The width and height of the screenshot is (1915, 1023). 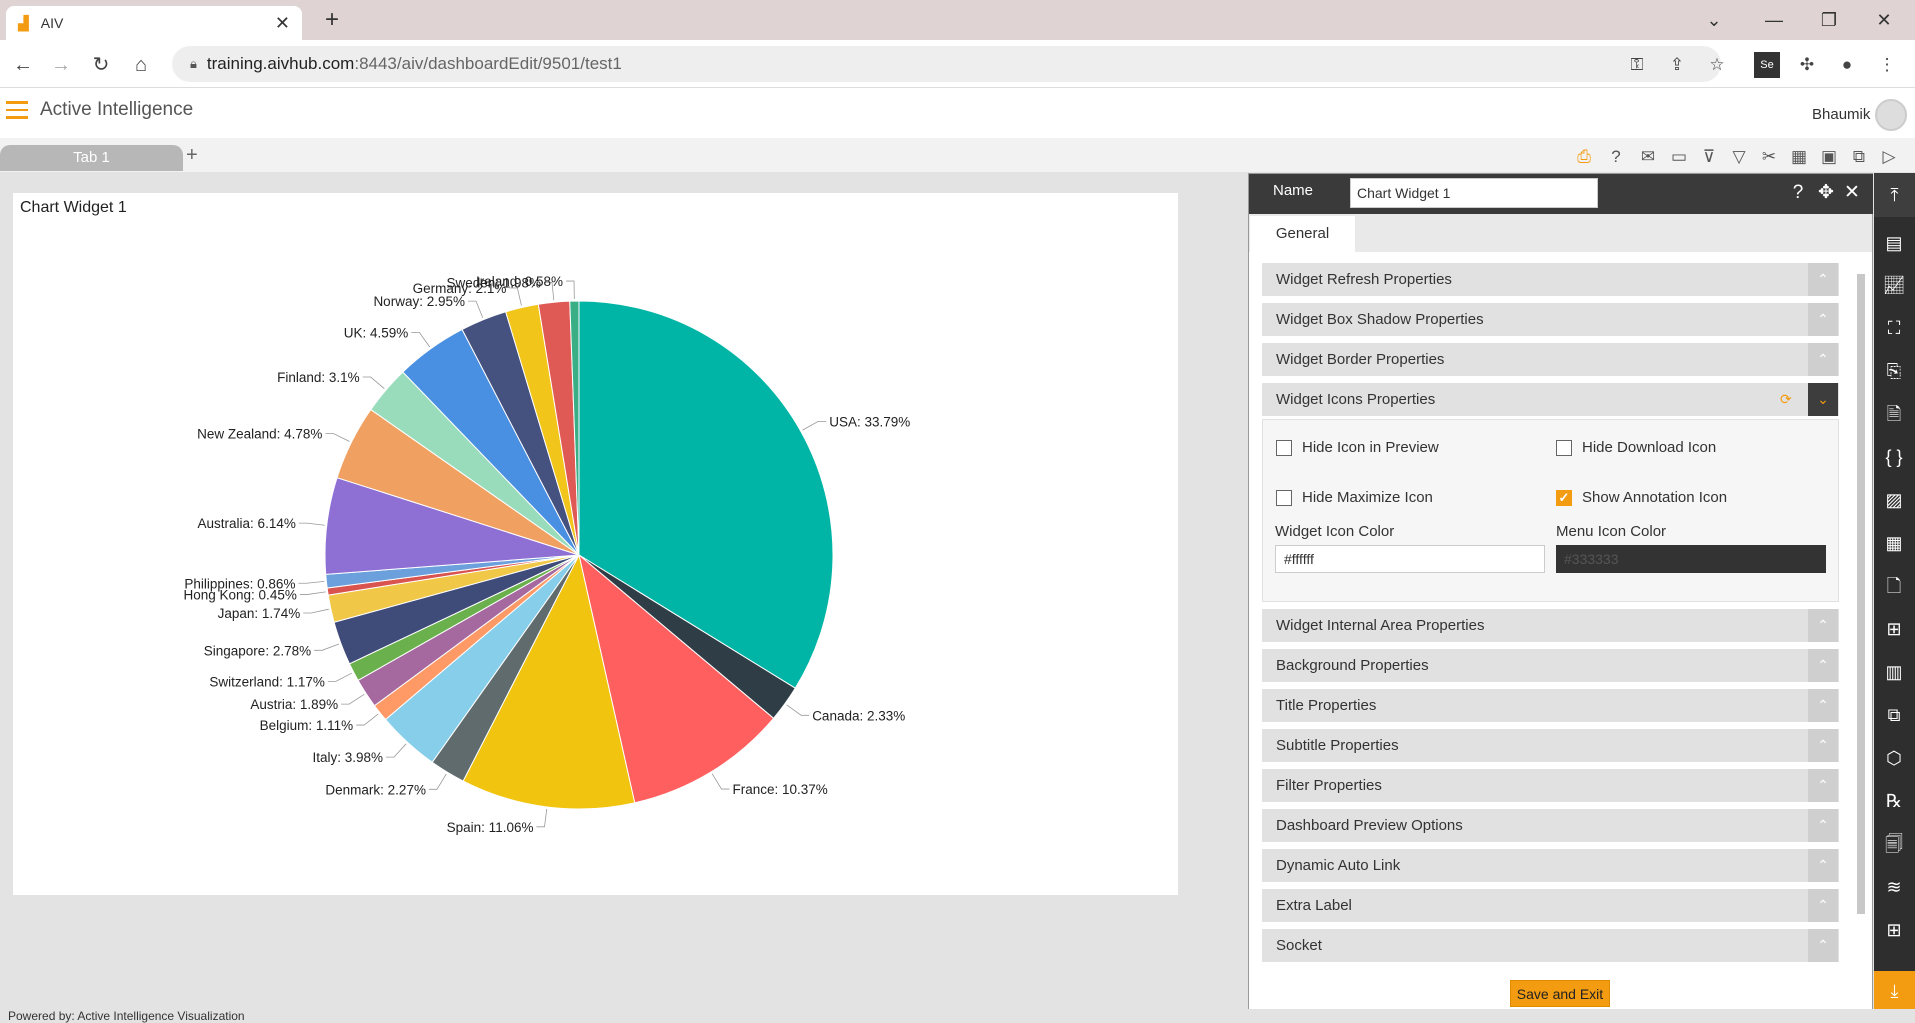 I want to click on pie-slice-france, so click(x=676, y=678).